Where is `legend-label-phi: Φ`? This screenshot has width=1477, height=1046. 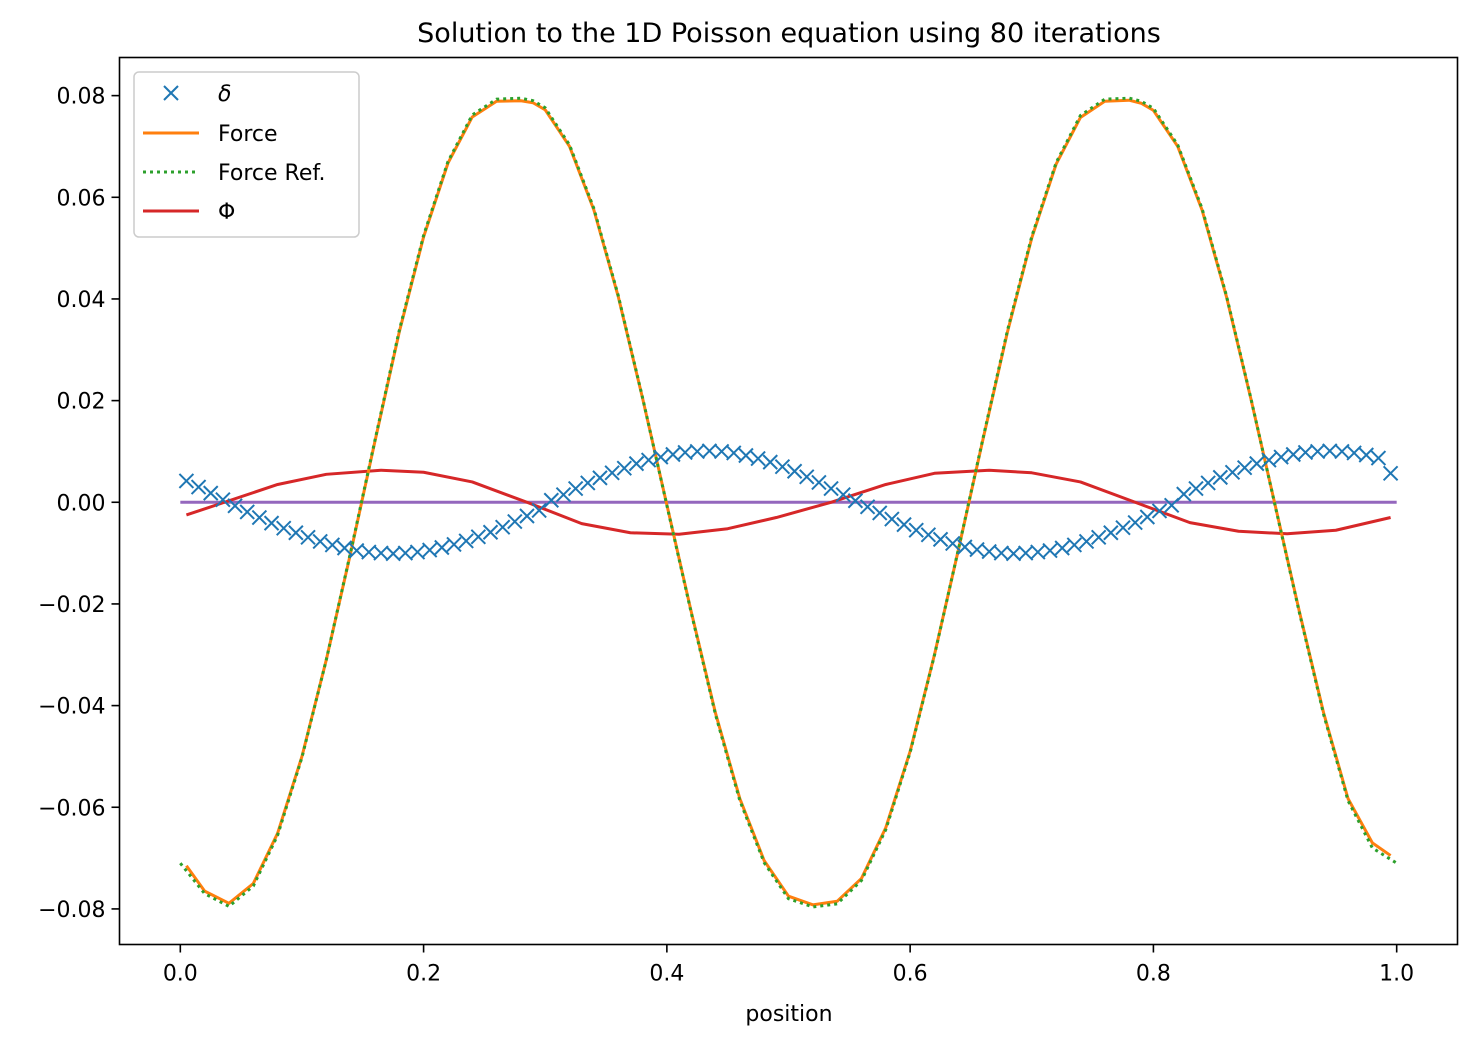 legend-label-phi: Φ is located at coordinates (226, 212).